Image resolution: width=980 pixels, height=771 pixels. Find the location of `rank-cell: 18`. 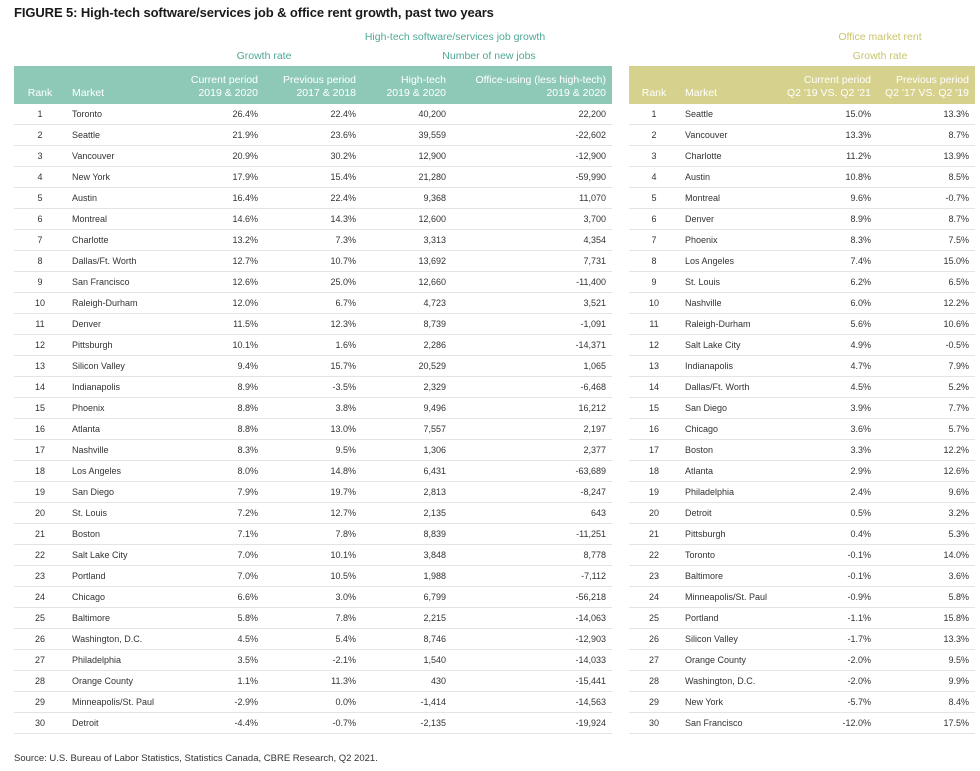

rank-cell: 18 is located at coordinates (40, 471).